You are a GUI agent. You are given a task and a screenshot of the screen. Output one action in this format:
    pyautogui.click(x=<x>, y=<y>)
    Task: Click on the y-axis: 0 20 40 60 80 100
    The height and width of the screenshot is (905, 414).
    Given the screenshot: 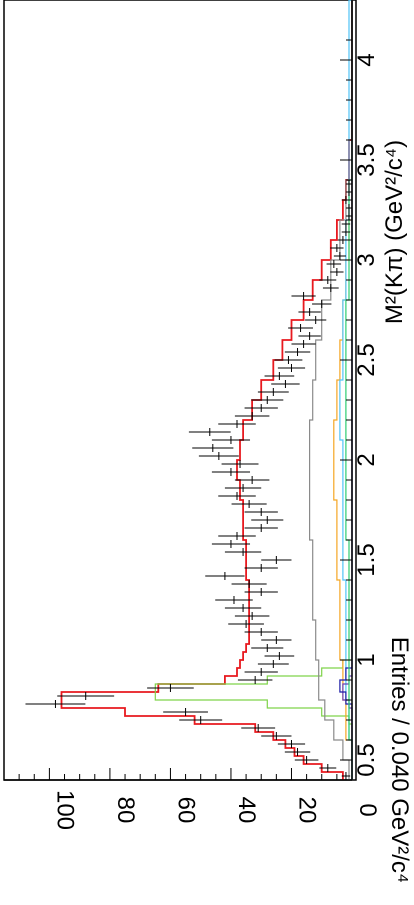 What is the action you would take?
    pyautogui.click(x=192, y=799)
    